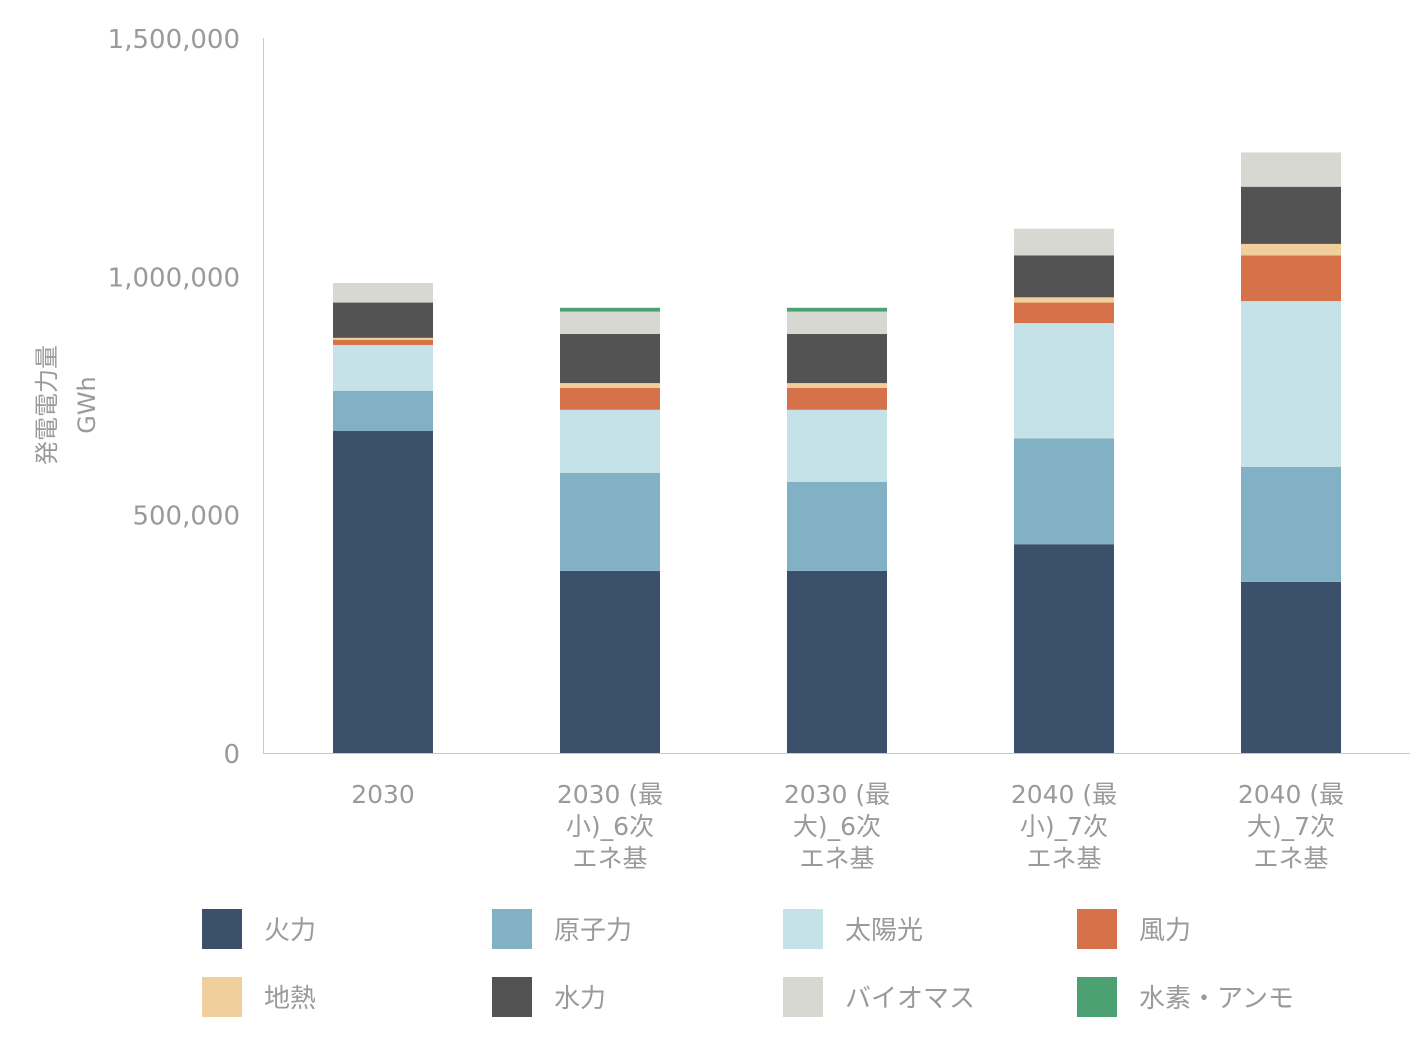  I want to click on x-tick-label: 2030, so click(383, 794).